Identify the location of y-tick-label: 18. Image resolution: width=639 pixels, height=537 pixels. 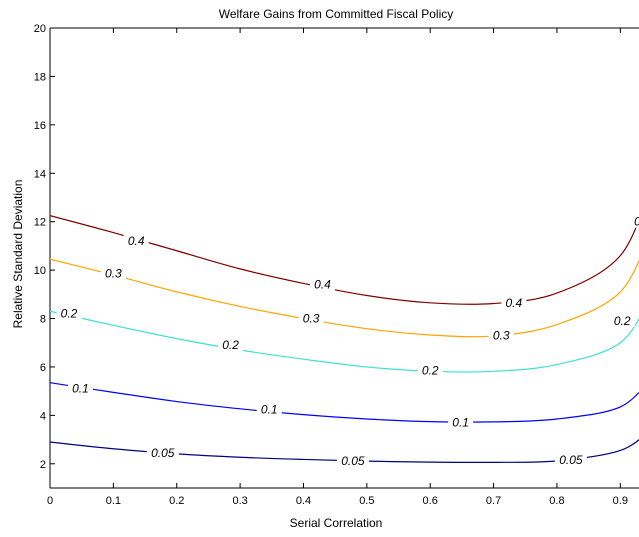
(40, 77).